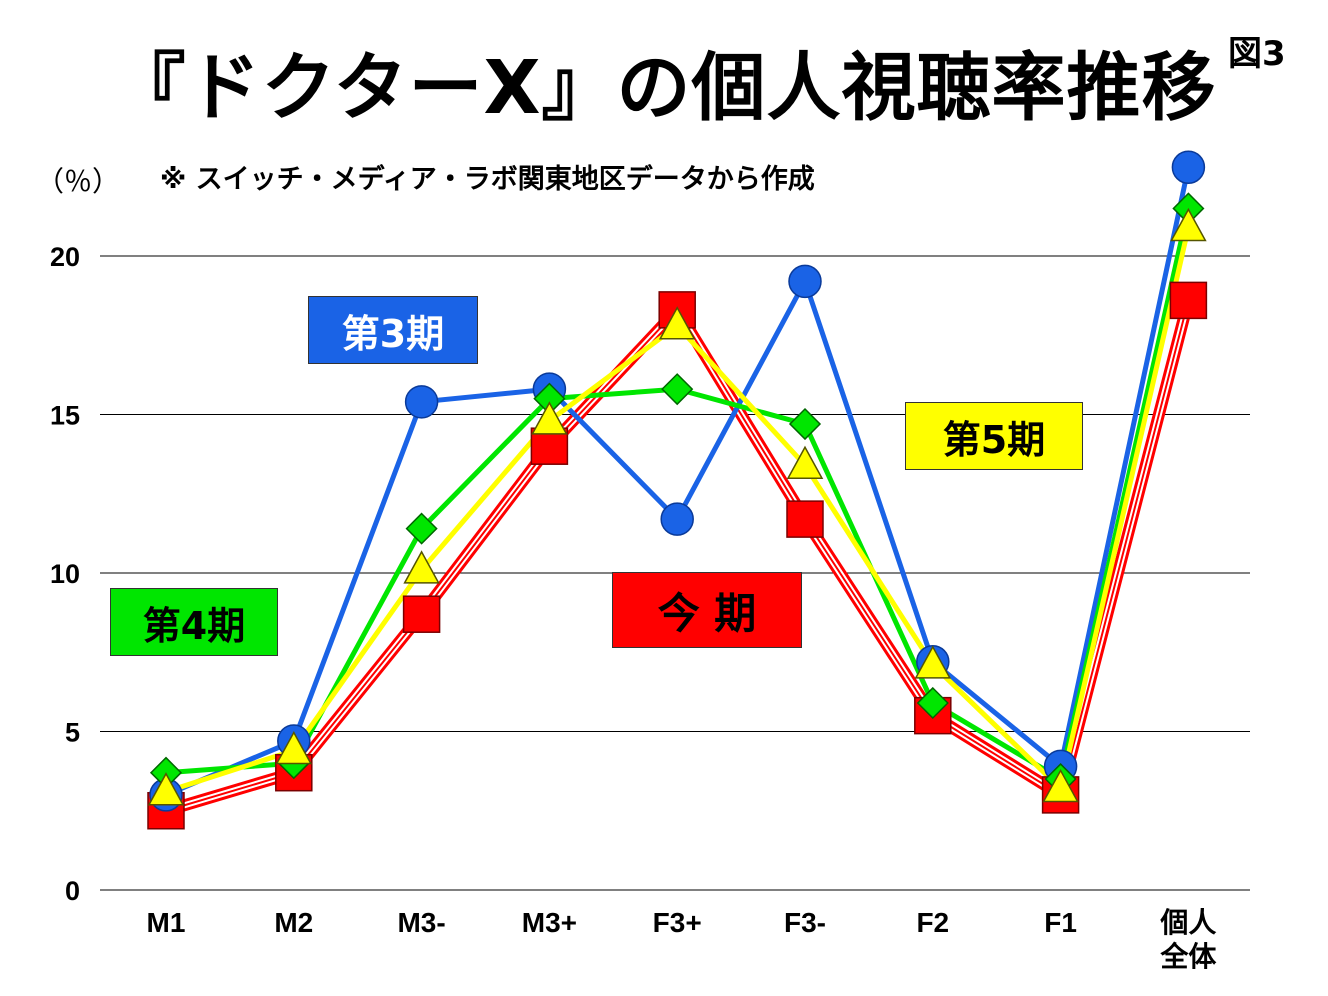  Describe the element at coordinates (65, 257) in the screenshot. I see `y-tick-label: 20` at that location.